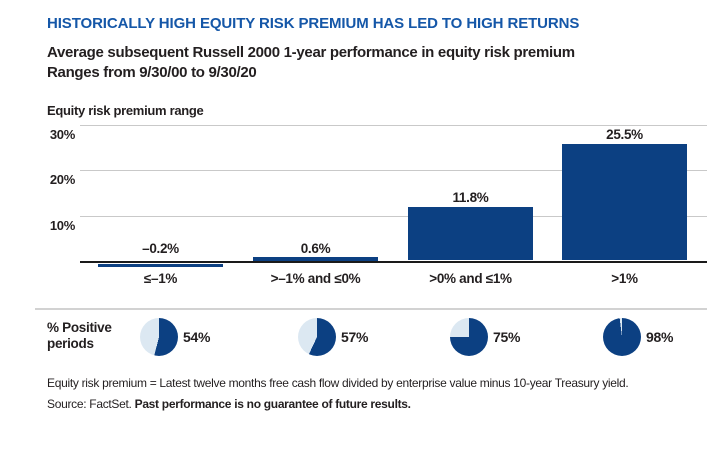 The image size is (715, 450). What do you see at coordinates (70, 343) in the screenshot?
I see `positive-periods-label-line-2: periods` at bounding box center [70, 343].